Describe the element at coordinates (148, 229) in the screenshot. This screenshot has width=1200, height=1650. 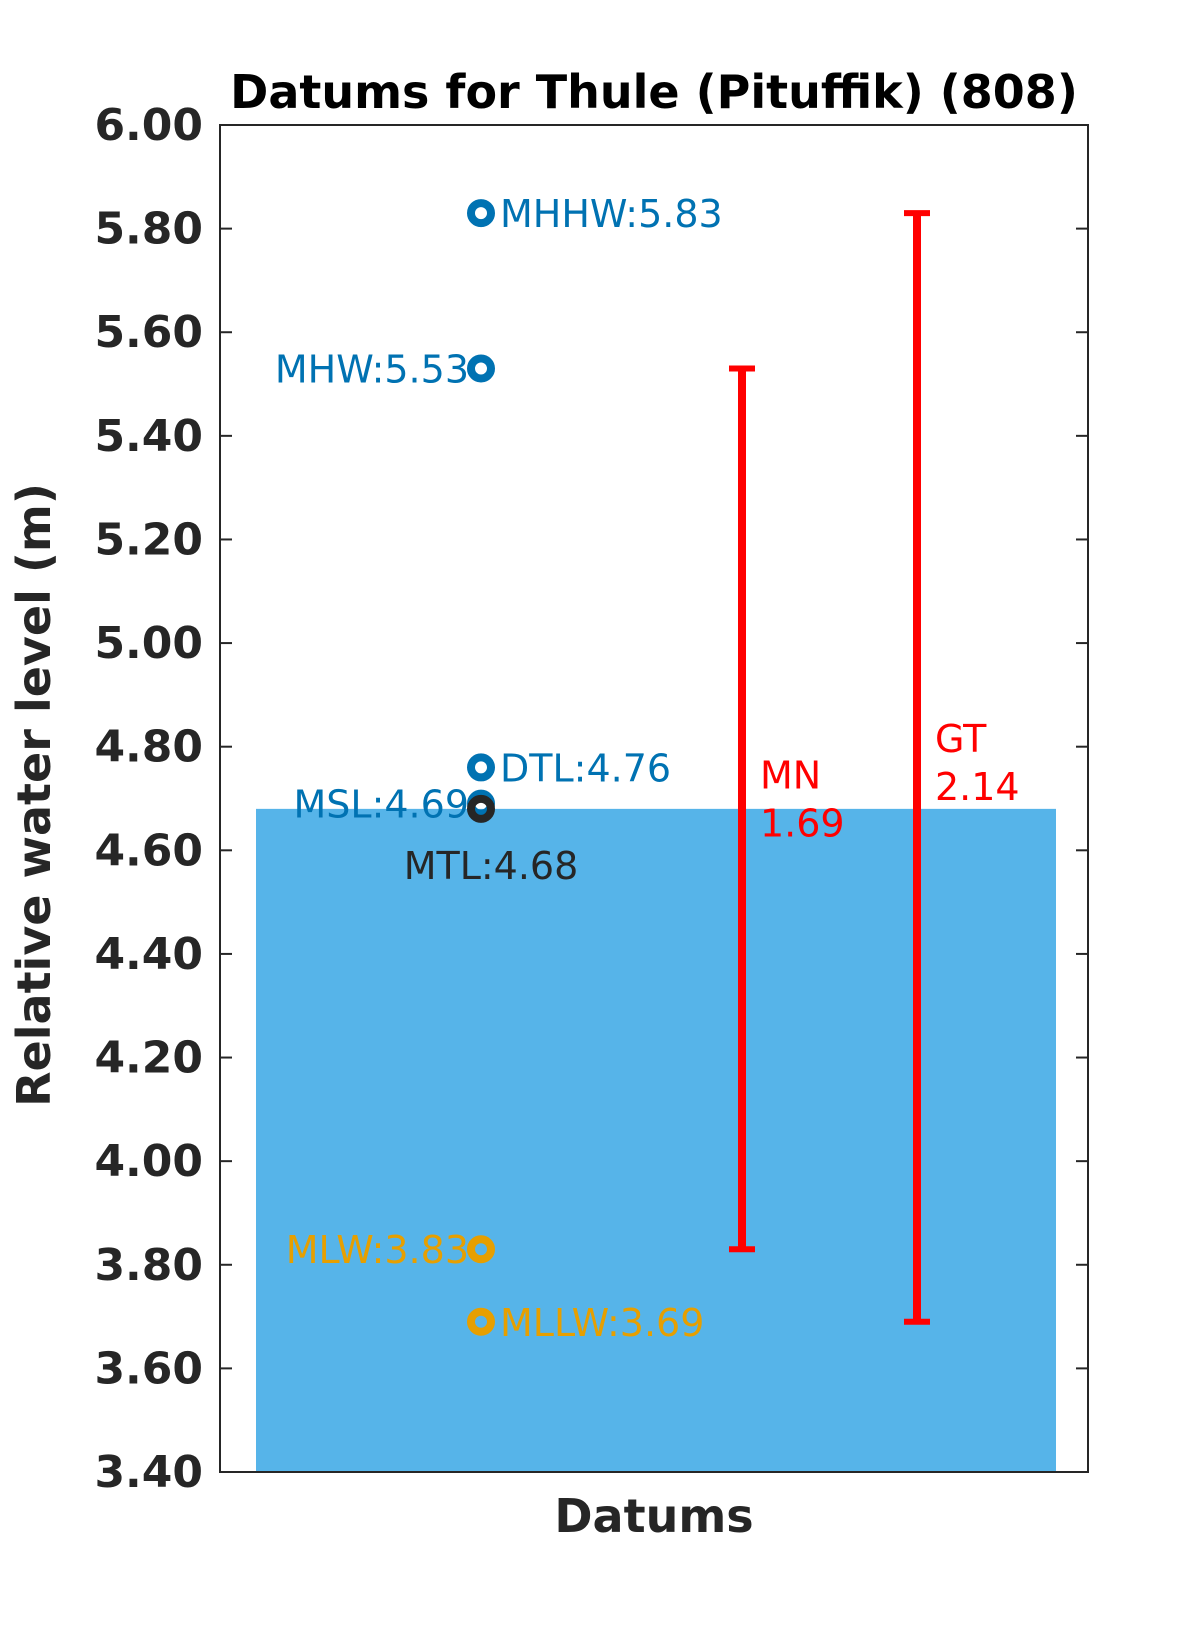
I see `y-tick-label-12: 5.80` at that location.